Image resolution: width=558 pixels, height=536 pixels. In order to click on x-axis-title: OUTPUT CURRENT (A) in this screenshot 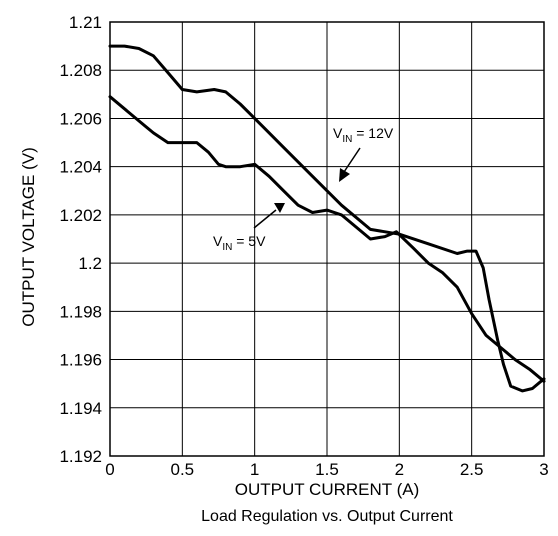, I will do `click(327, 489)`.